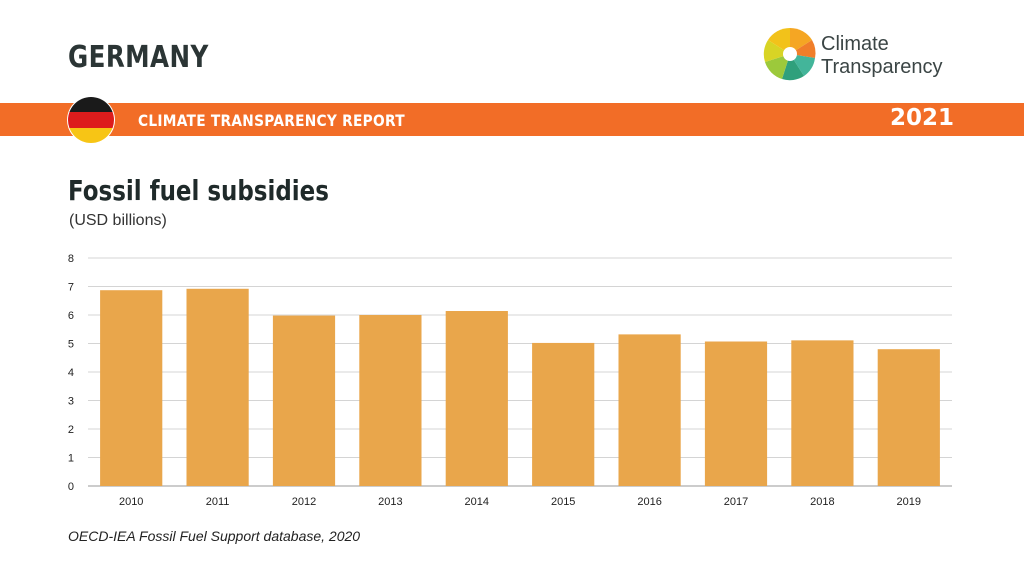 Image resolution: width=1024 pixels, height=576 pixels. I want to click on report-banner, so click(512, 119).